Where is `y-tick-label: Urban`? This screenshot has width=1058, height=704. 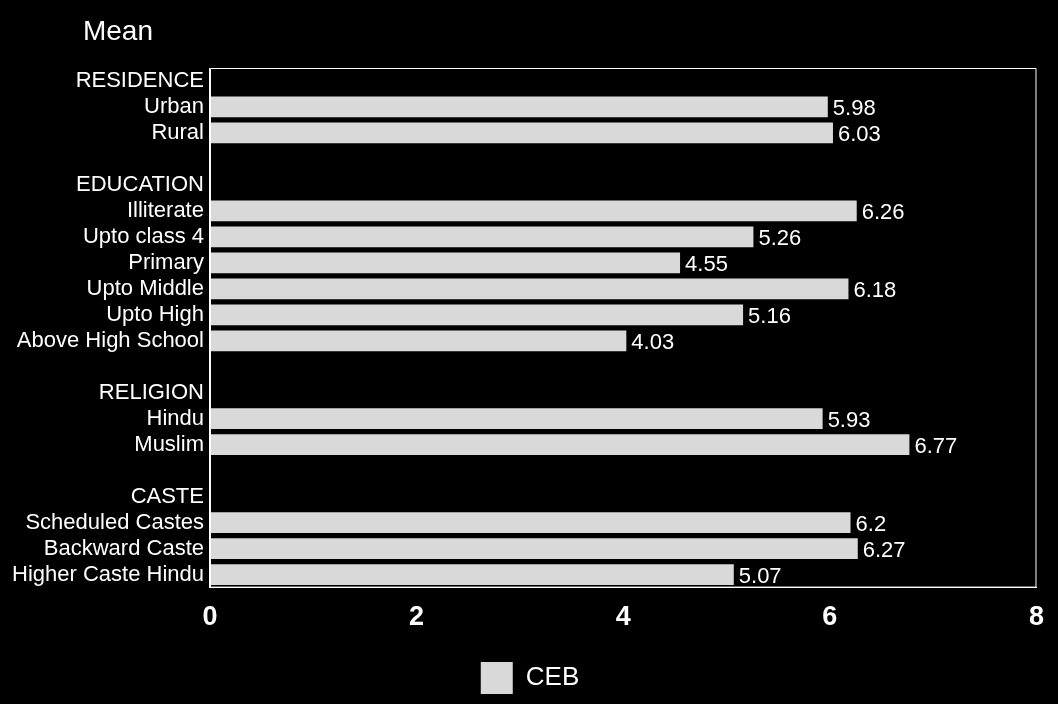 y-tick-label: Urban is located at coordinates (174, 106).